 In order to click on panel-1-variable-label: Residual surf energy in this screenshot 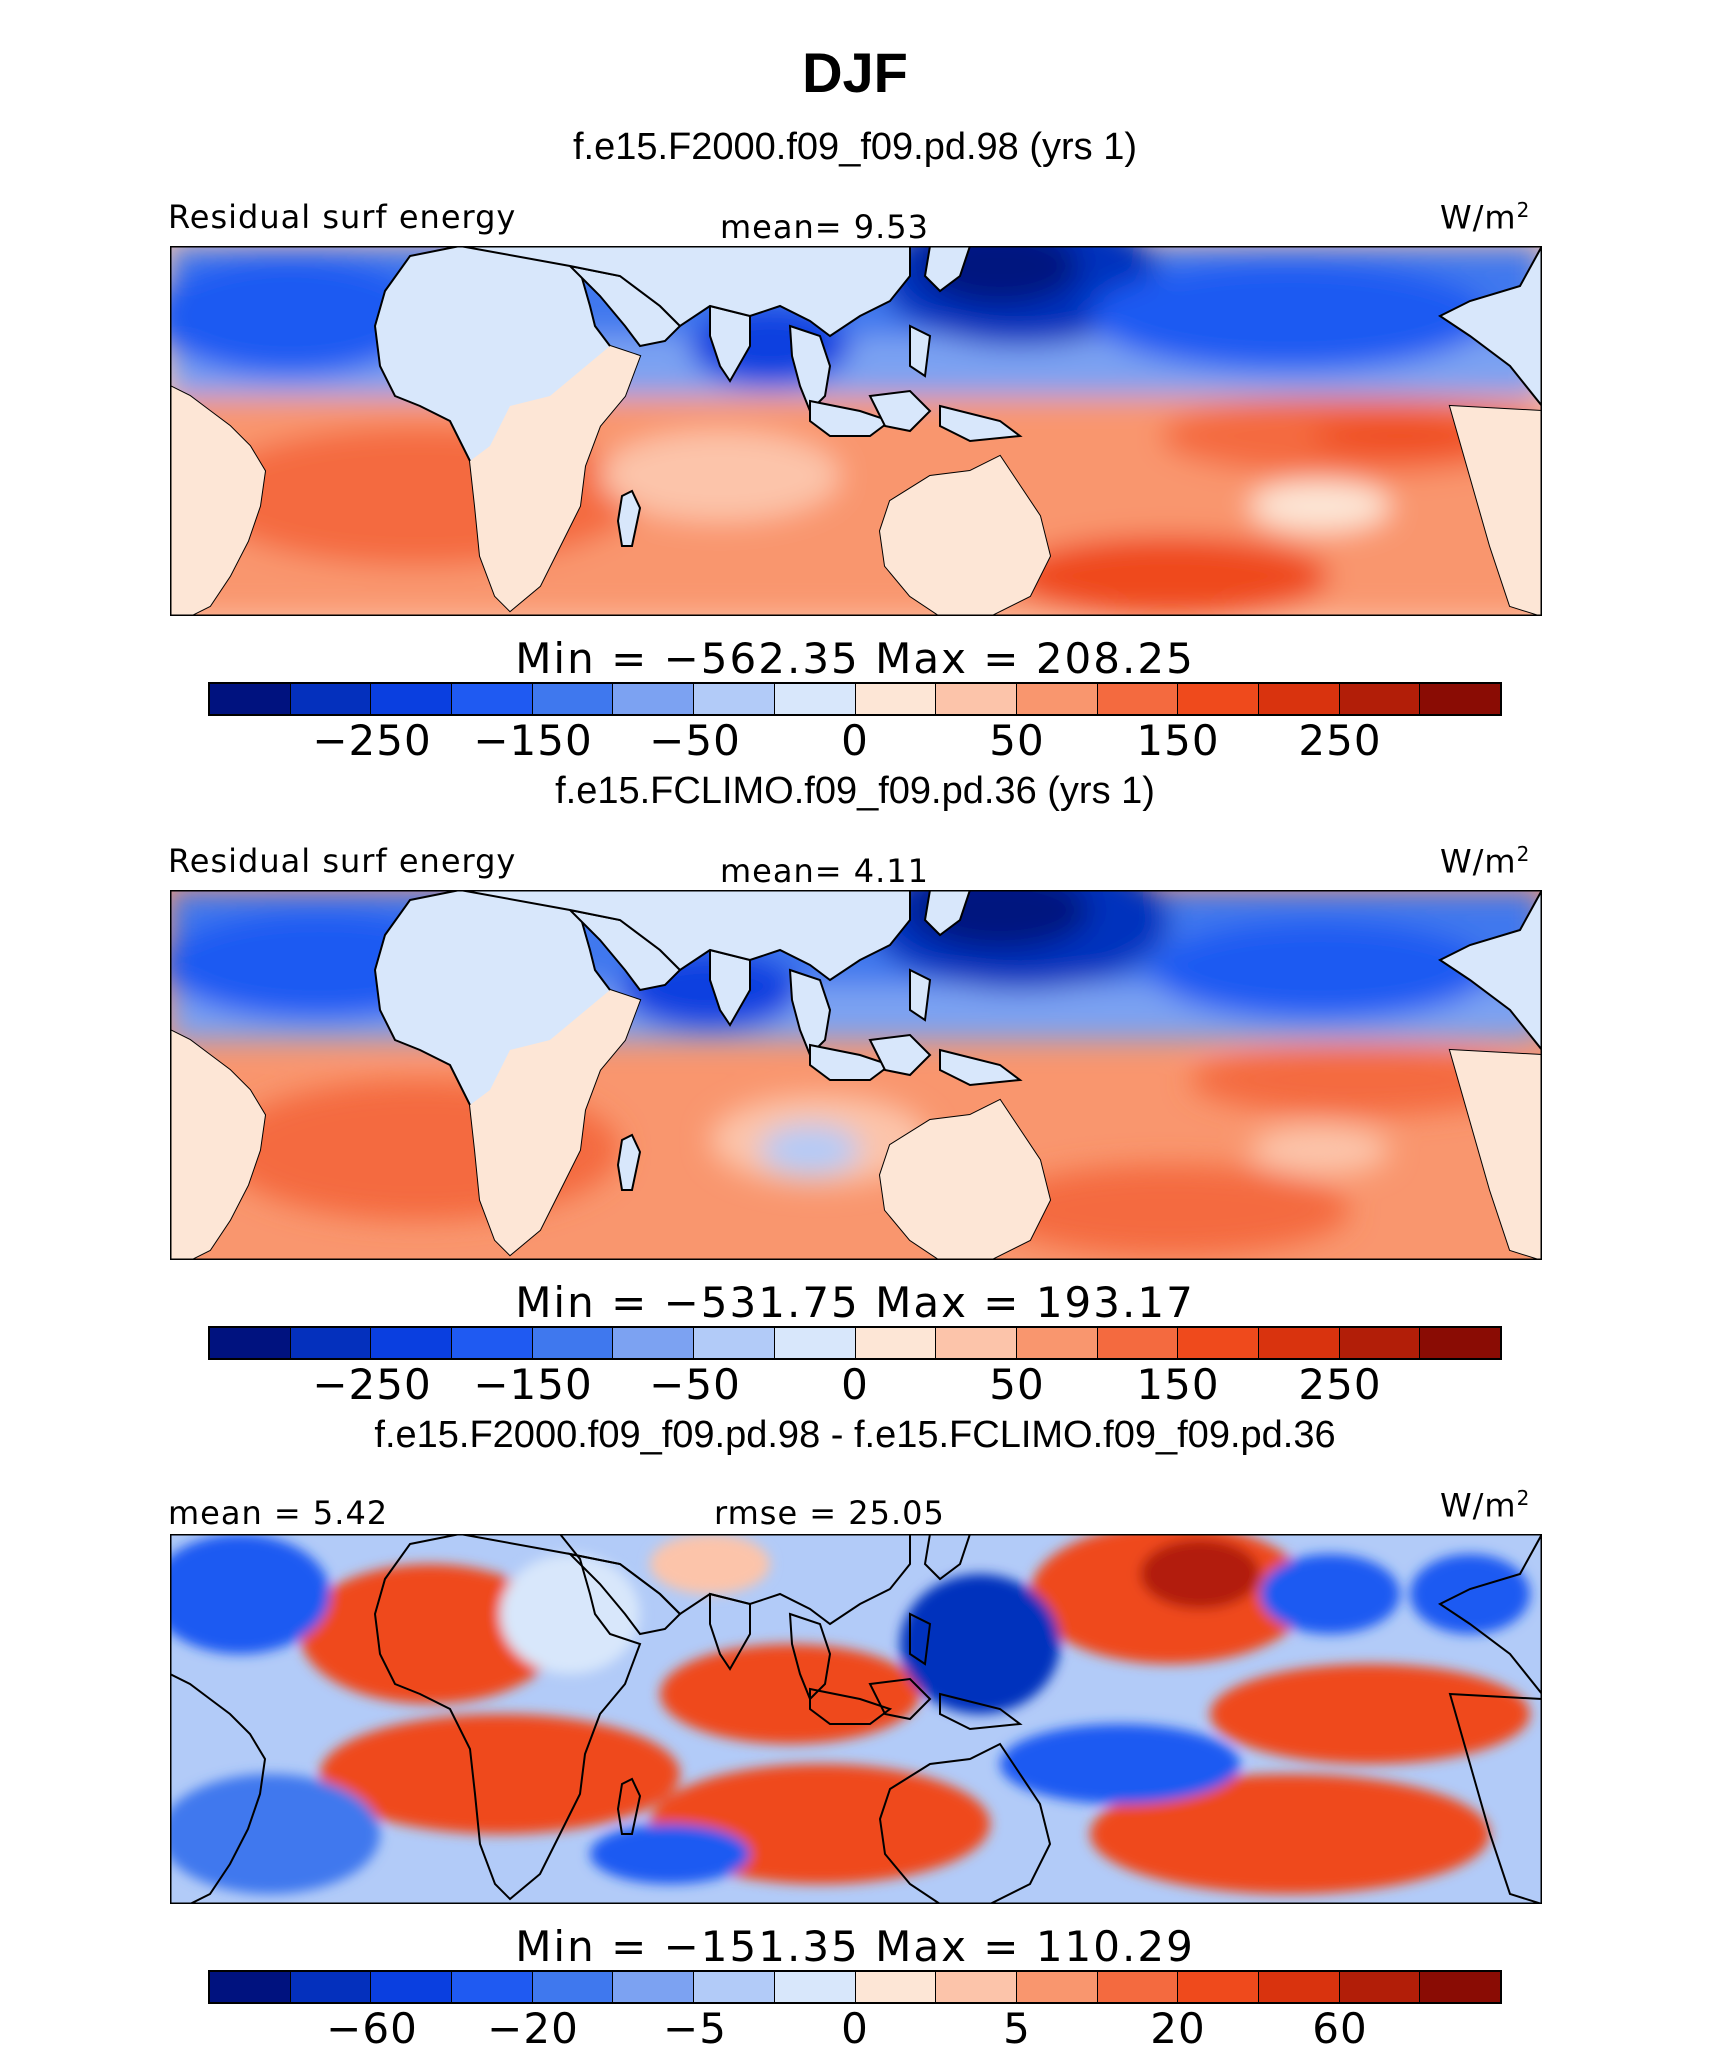, I will do `click(342, 217)`.